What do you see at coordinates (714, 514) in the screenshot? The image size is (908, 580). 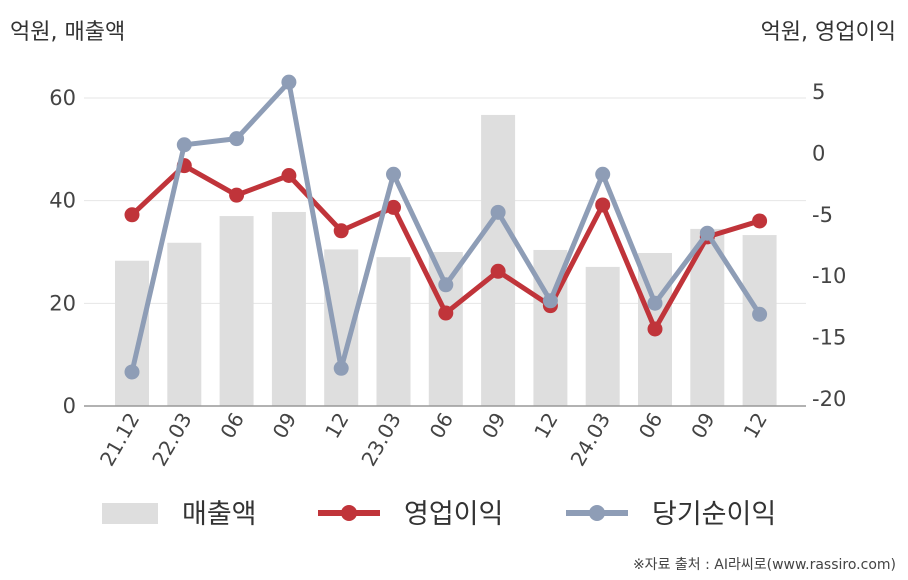 I see `legend-label: 당기순이익` at bounding box center [714, 514].